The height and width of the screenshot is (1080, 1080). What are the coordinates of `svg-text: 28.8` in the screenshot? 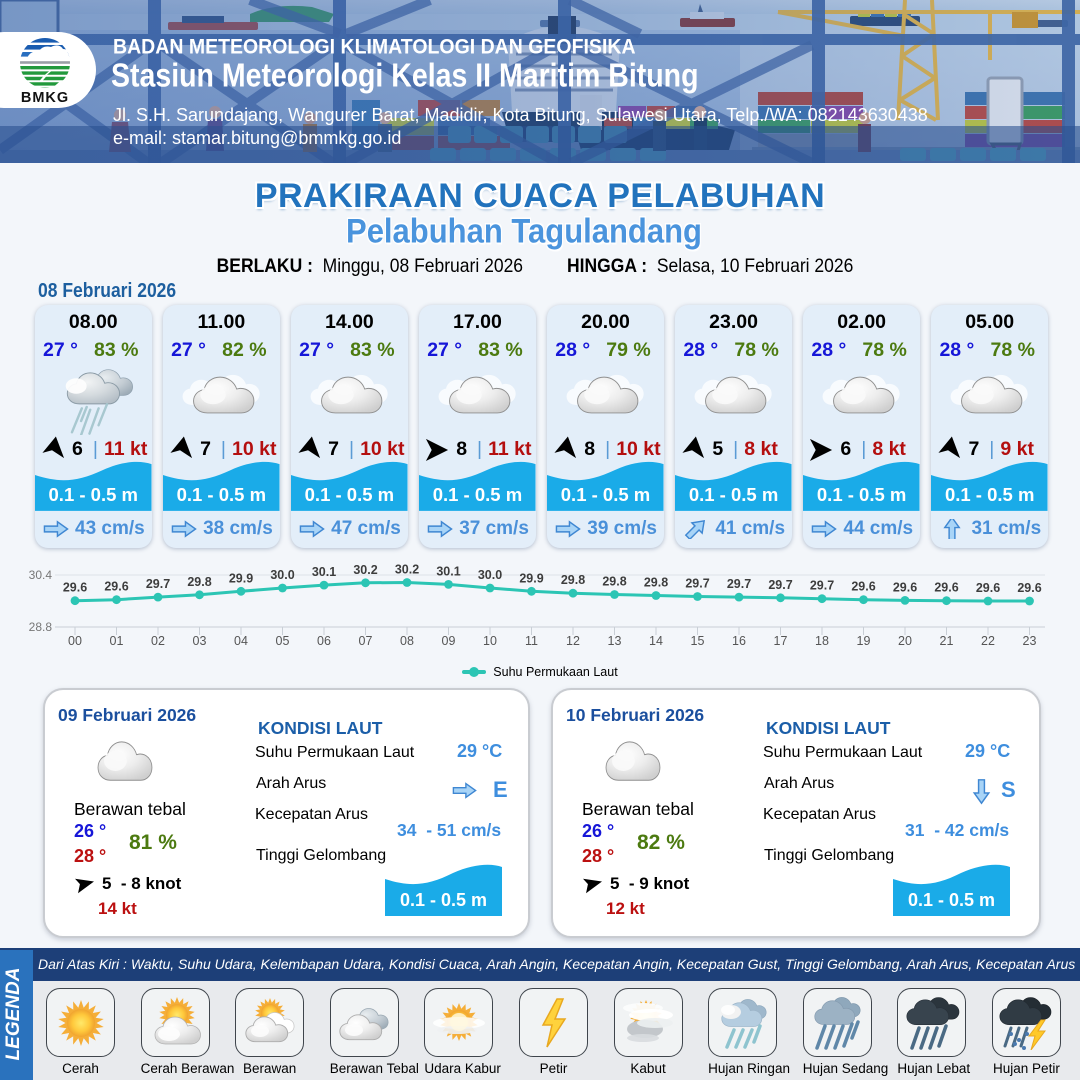 It's located at (41, 627).